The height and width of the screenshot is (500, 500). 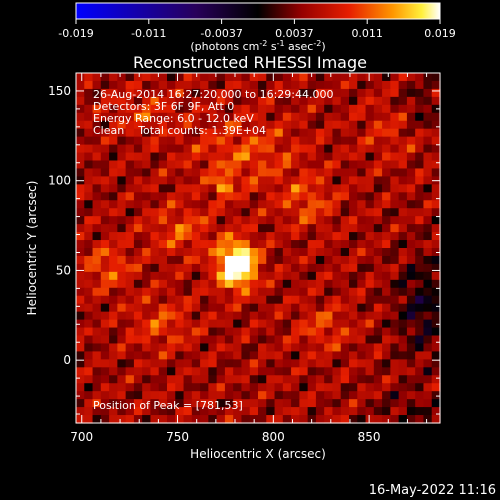 I want to click on y-tick-label: 150, so click(x=59, y=91).